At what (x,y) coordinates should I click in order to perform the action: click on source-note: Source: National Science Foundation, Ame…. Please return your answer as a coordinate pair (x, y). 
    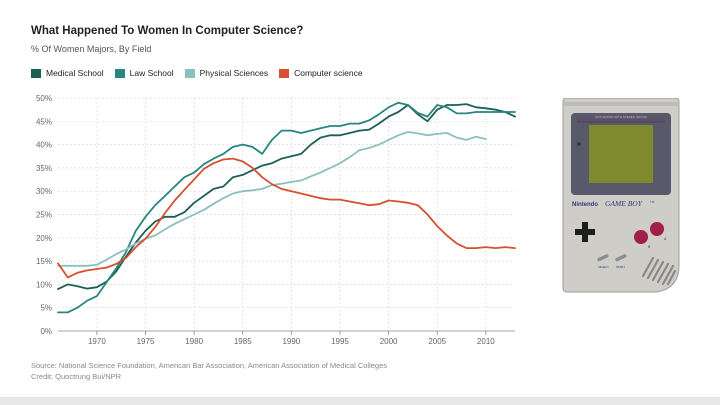
    Looking at the image, I should click on (209, 365).